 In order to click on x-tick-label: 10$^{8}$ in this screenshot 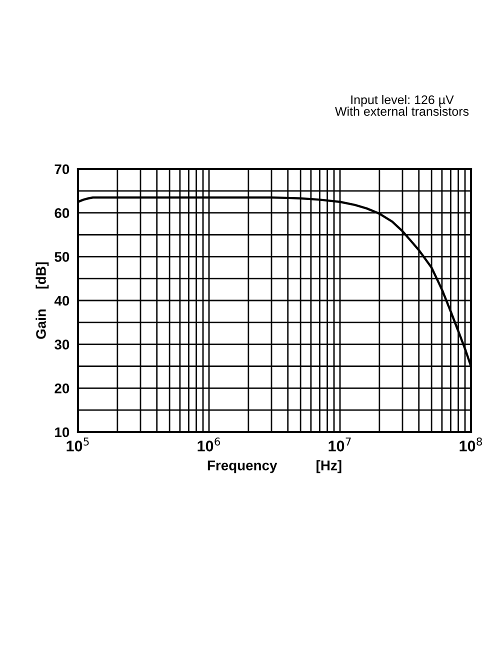, I will do `click(471, 445)`.